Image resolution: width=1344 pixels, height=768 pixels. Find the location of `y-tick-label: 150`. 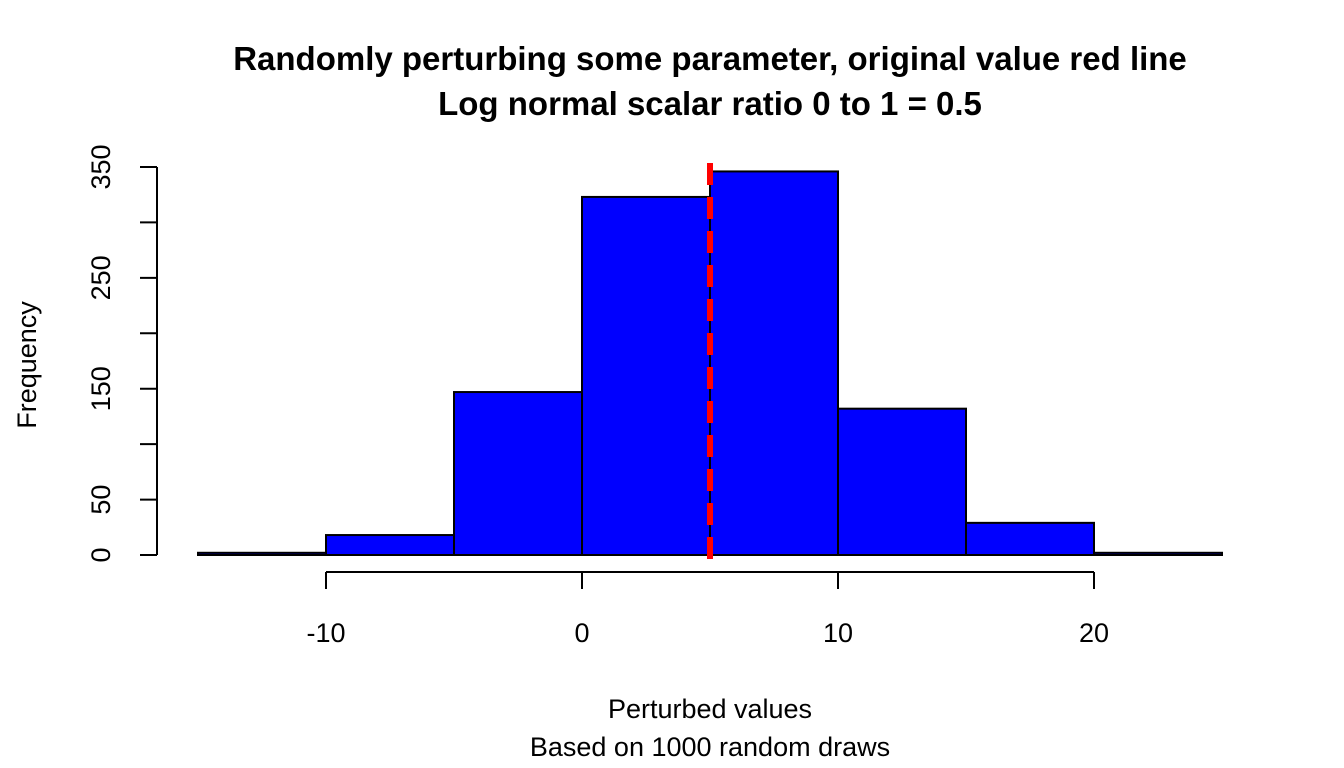

y-tick-label: 150 is located at coordinates (101, 388).